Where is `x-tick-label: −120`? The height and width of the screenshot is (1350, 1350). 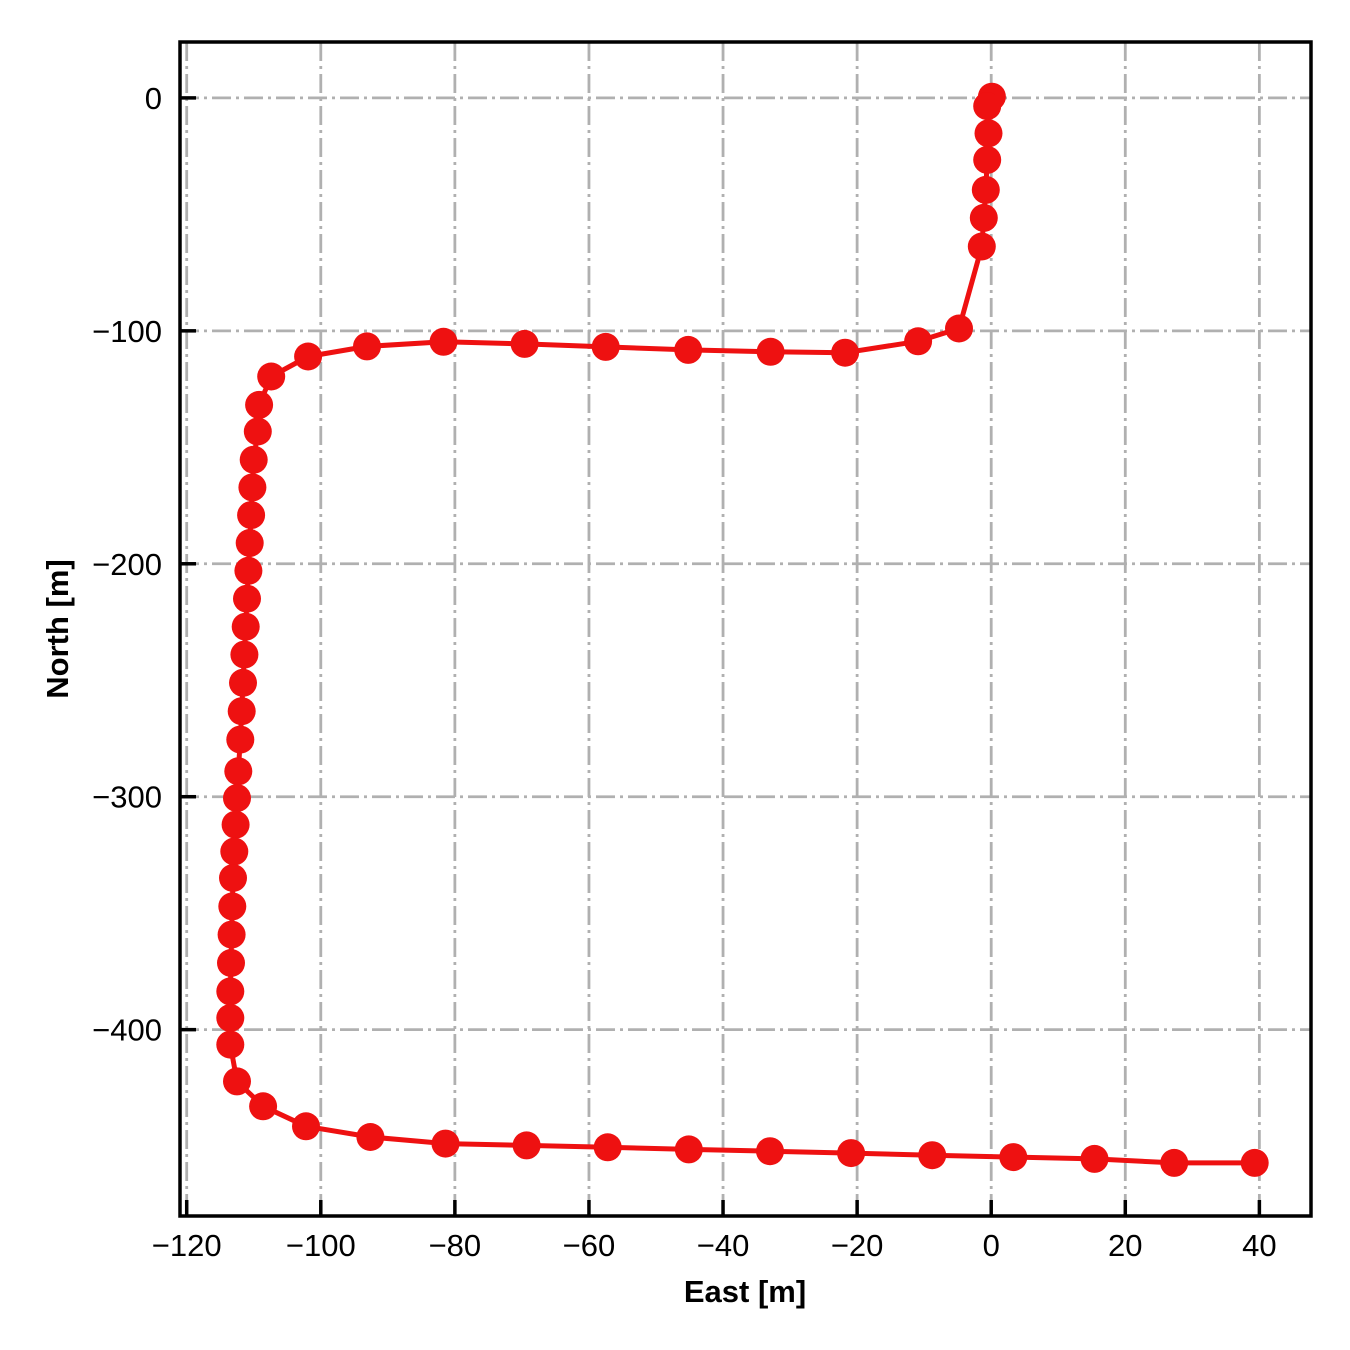
x-tick-label: −120 is located at coordinates (187, 1245).